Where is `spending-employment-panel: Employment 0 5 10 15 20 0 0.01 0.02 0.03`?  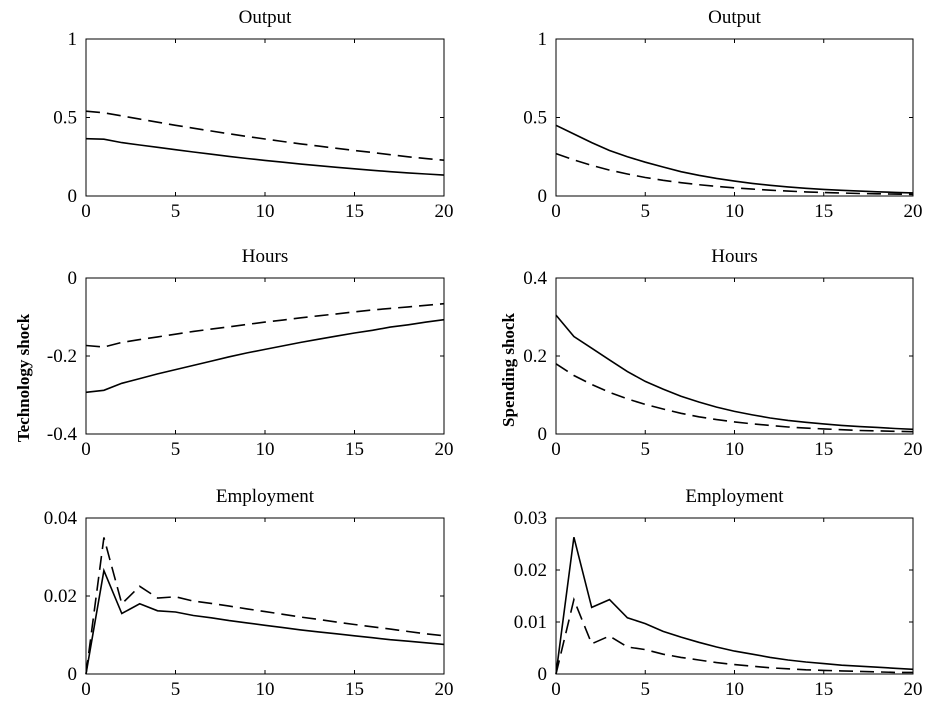 spending-employment-panel: Employment 0 5 10 15 20 0 0.01 0.02 0.03 is located at coordinates (718, 593).